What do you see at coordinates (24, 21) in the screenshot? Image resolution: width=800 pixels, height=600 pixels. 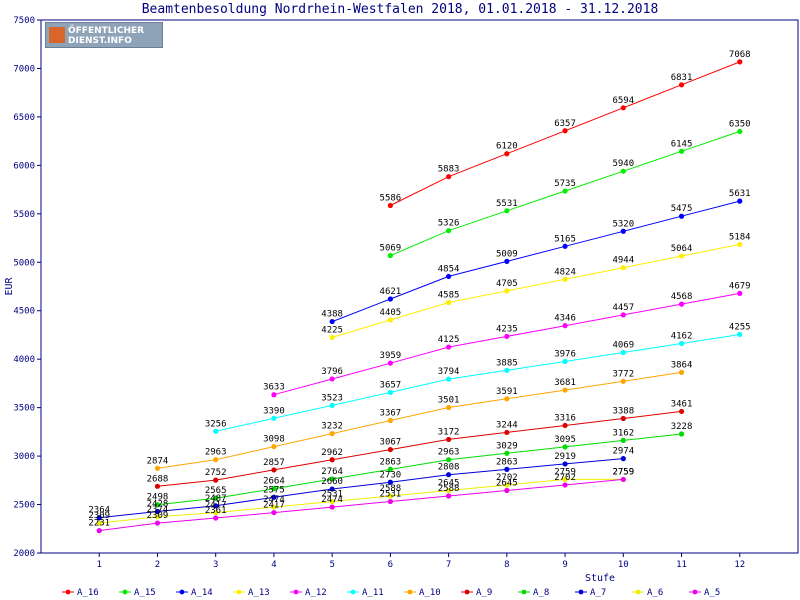 I see `y-tick-label: 7500` at bounding box center [24, 21].